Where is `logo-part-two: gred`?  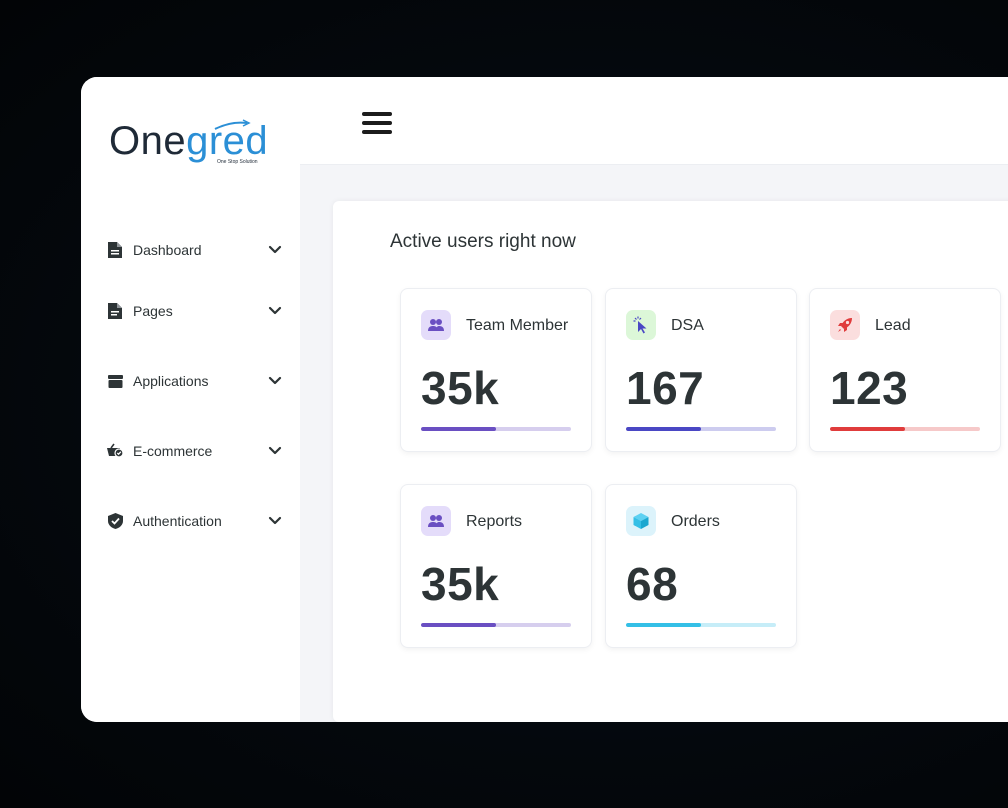 logo-part-two: gred is located at coordinates (227, 141).